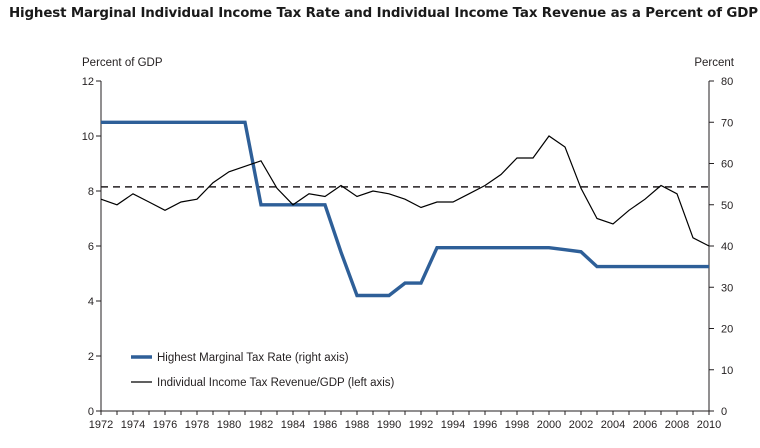 The image size is (760, 448). Describe the element at coordinates (714, 63) in the screenshot. I see `right-axis-title: Percent` at that location.